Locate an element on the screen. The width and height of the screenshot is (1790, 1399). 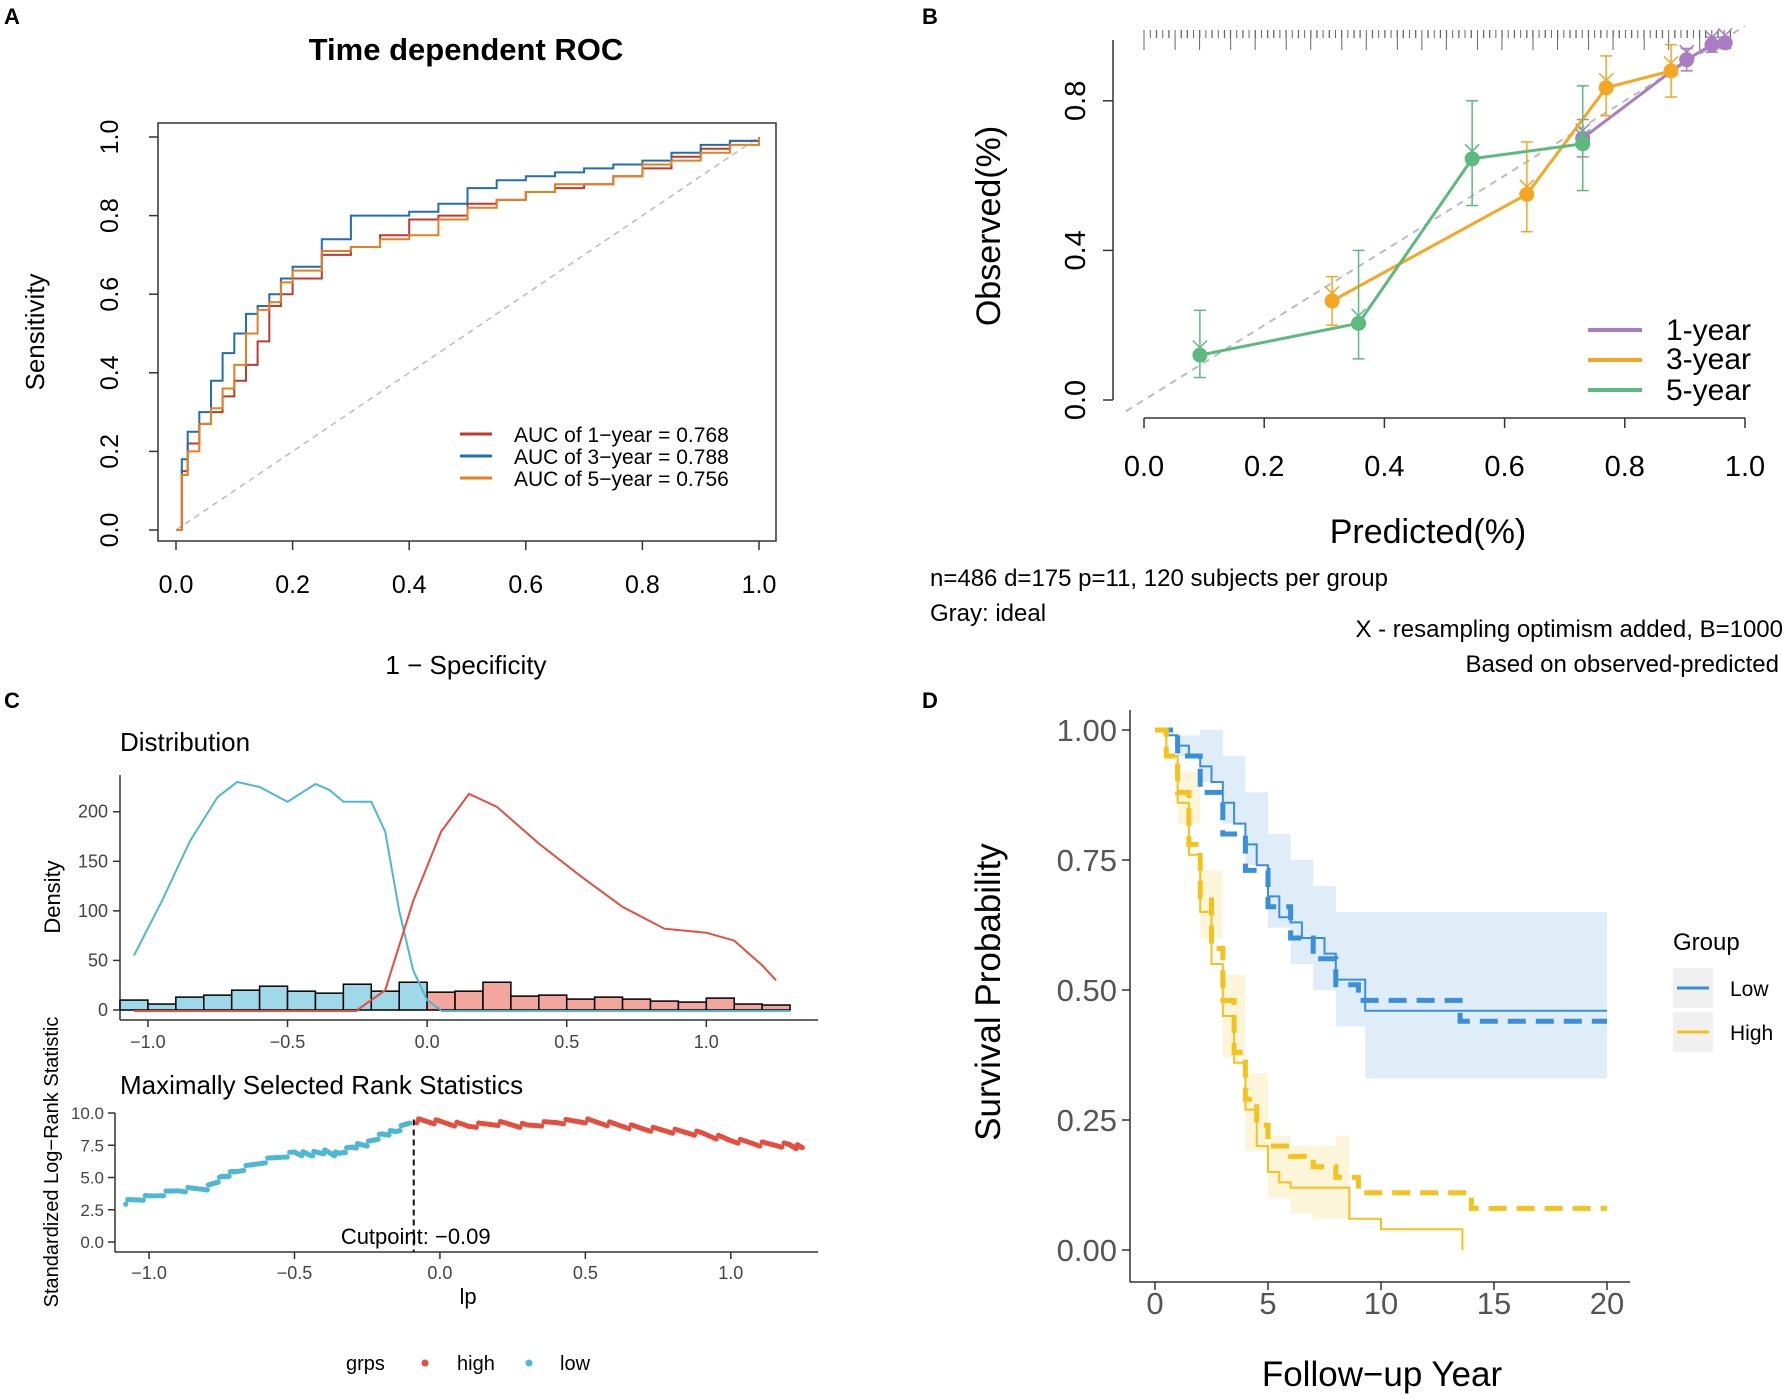
rank-x-tick-label: 0.5 is located at coordinates (585, 1273).